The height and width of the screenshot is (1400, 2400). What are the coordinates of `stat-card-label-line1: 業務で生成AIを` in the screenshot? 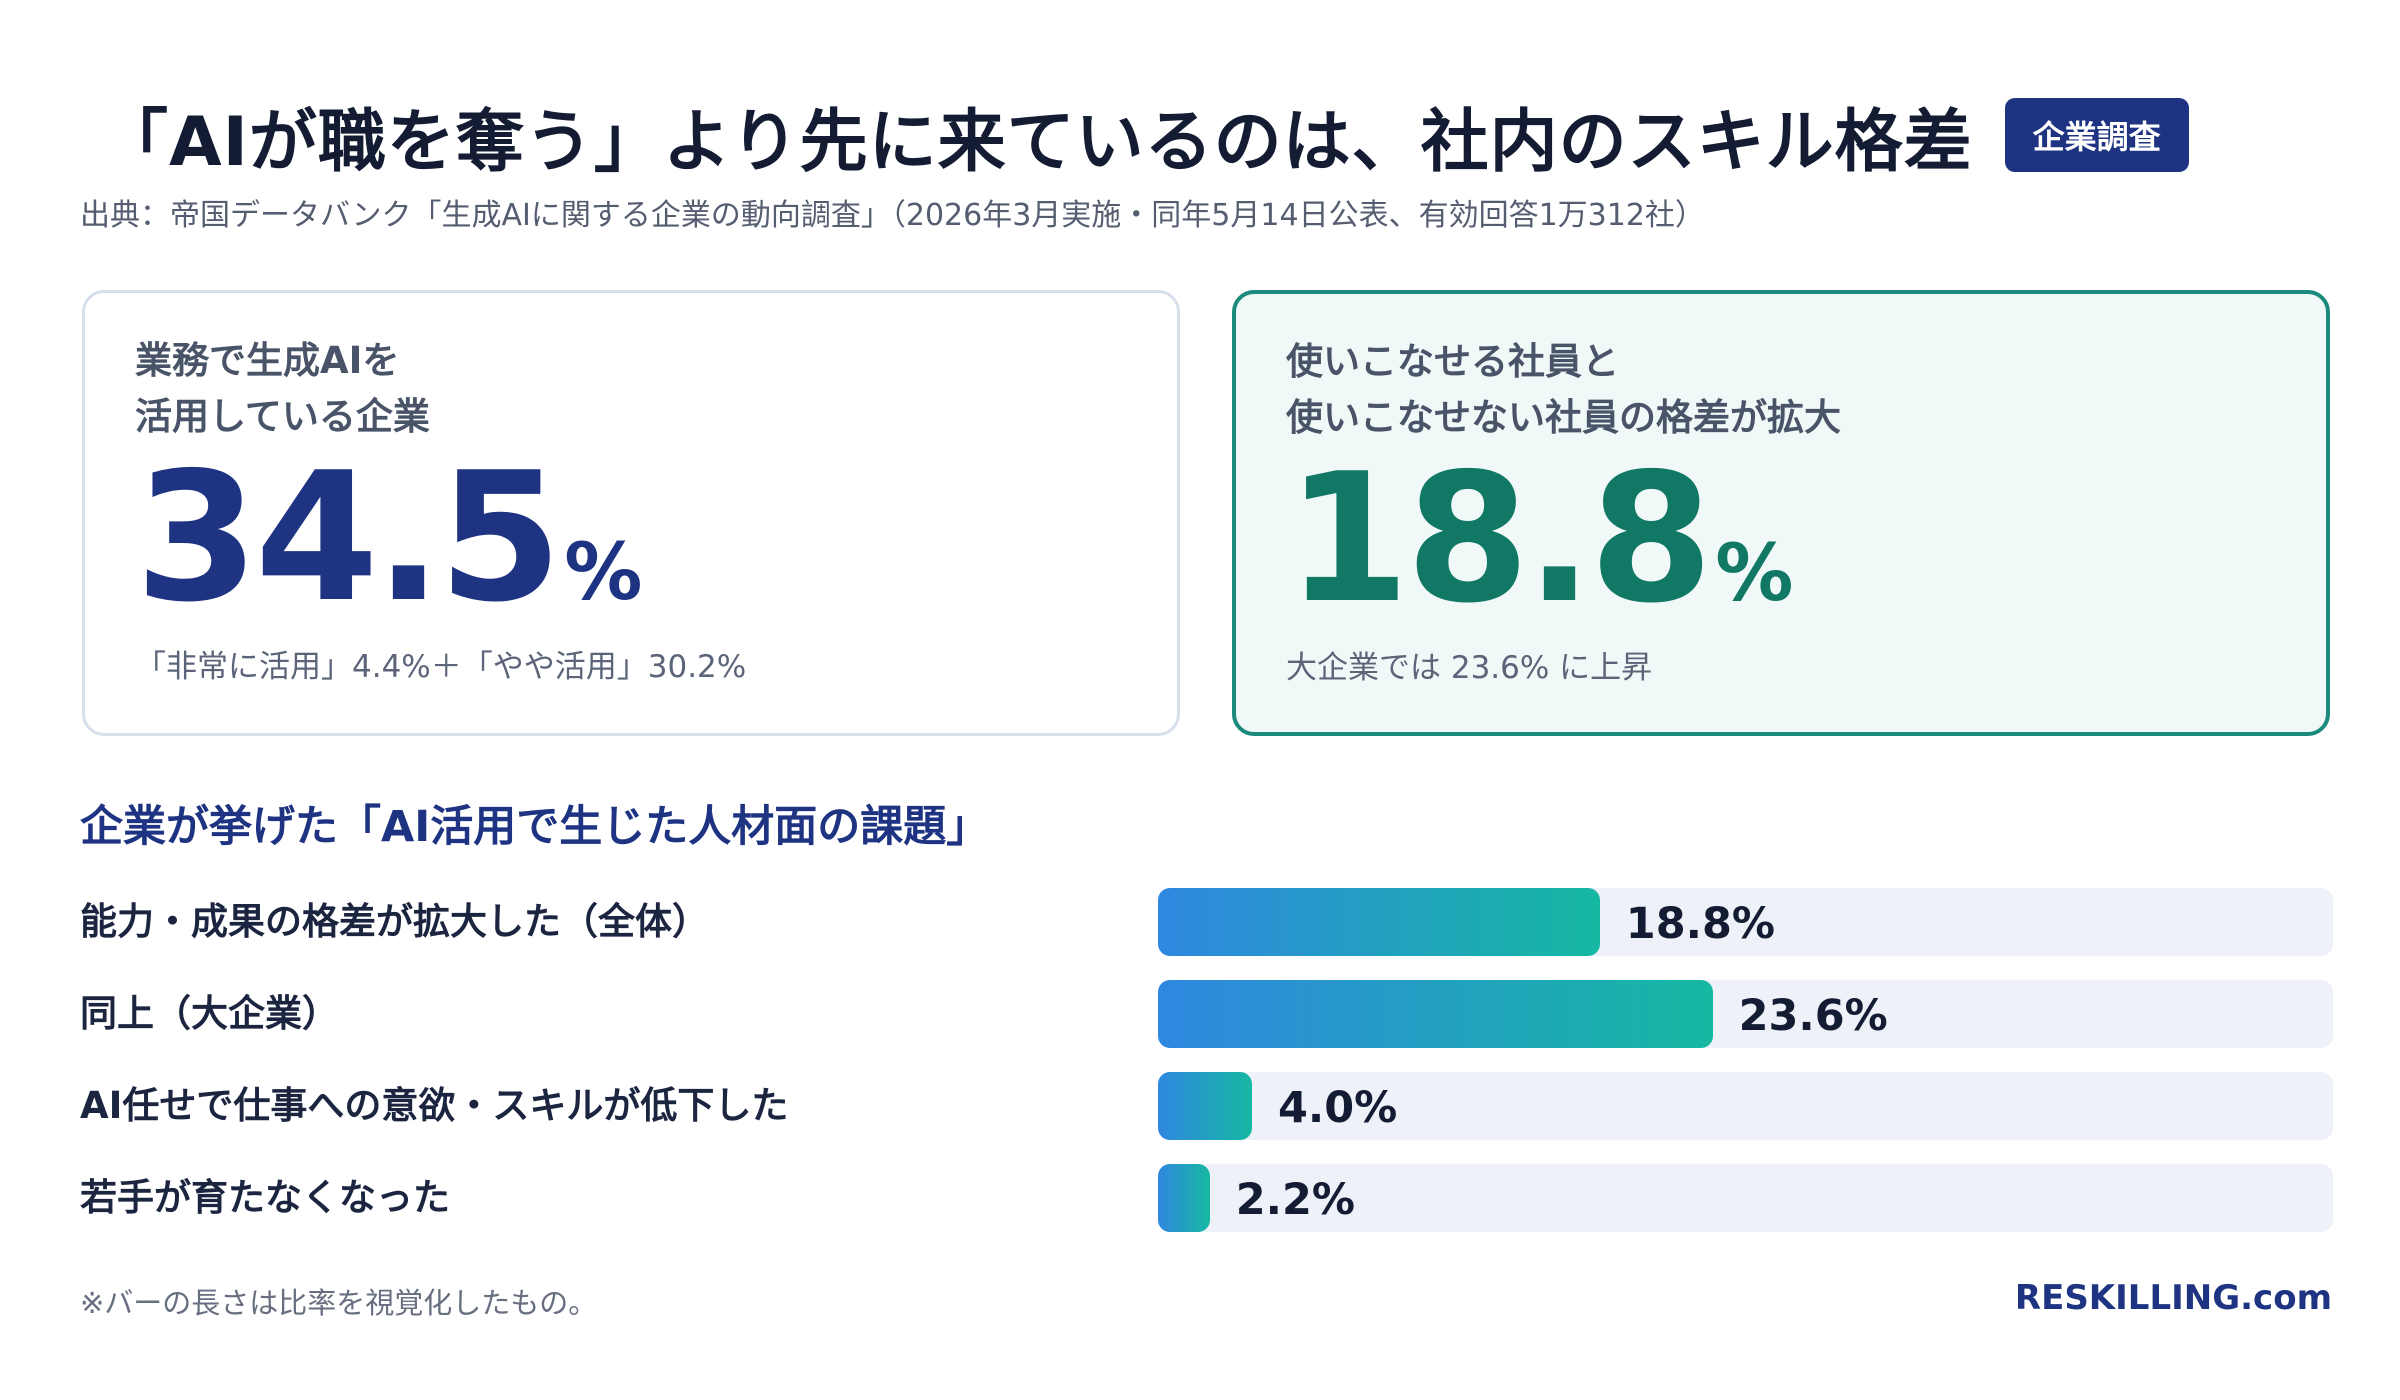 It's located at (267, 360).